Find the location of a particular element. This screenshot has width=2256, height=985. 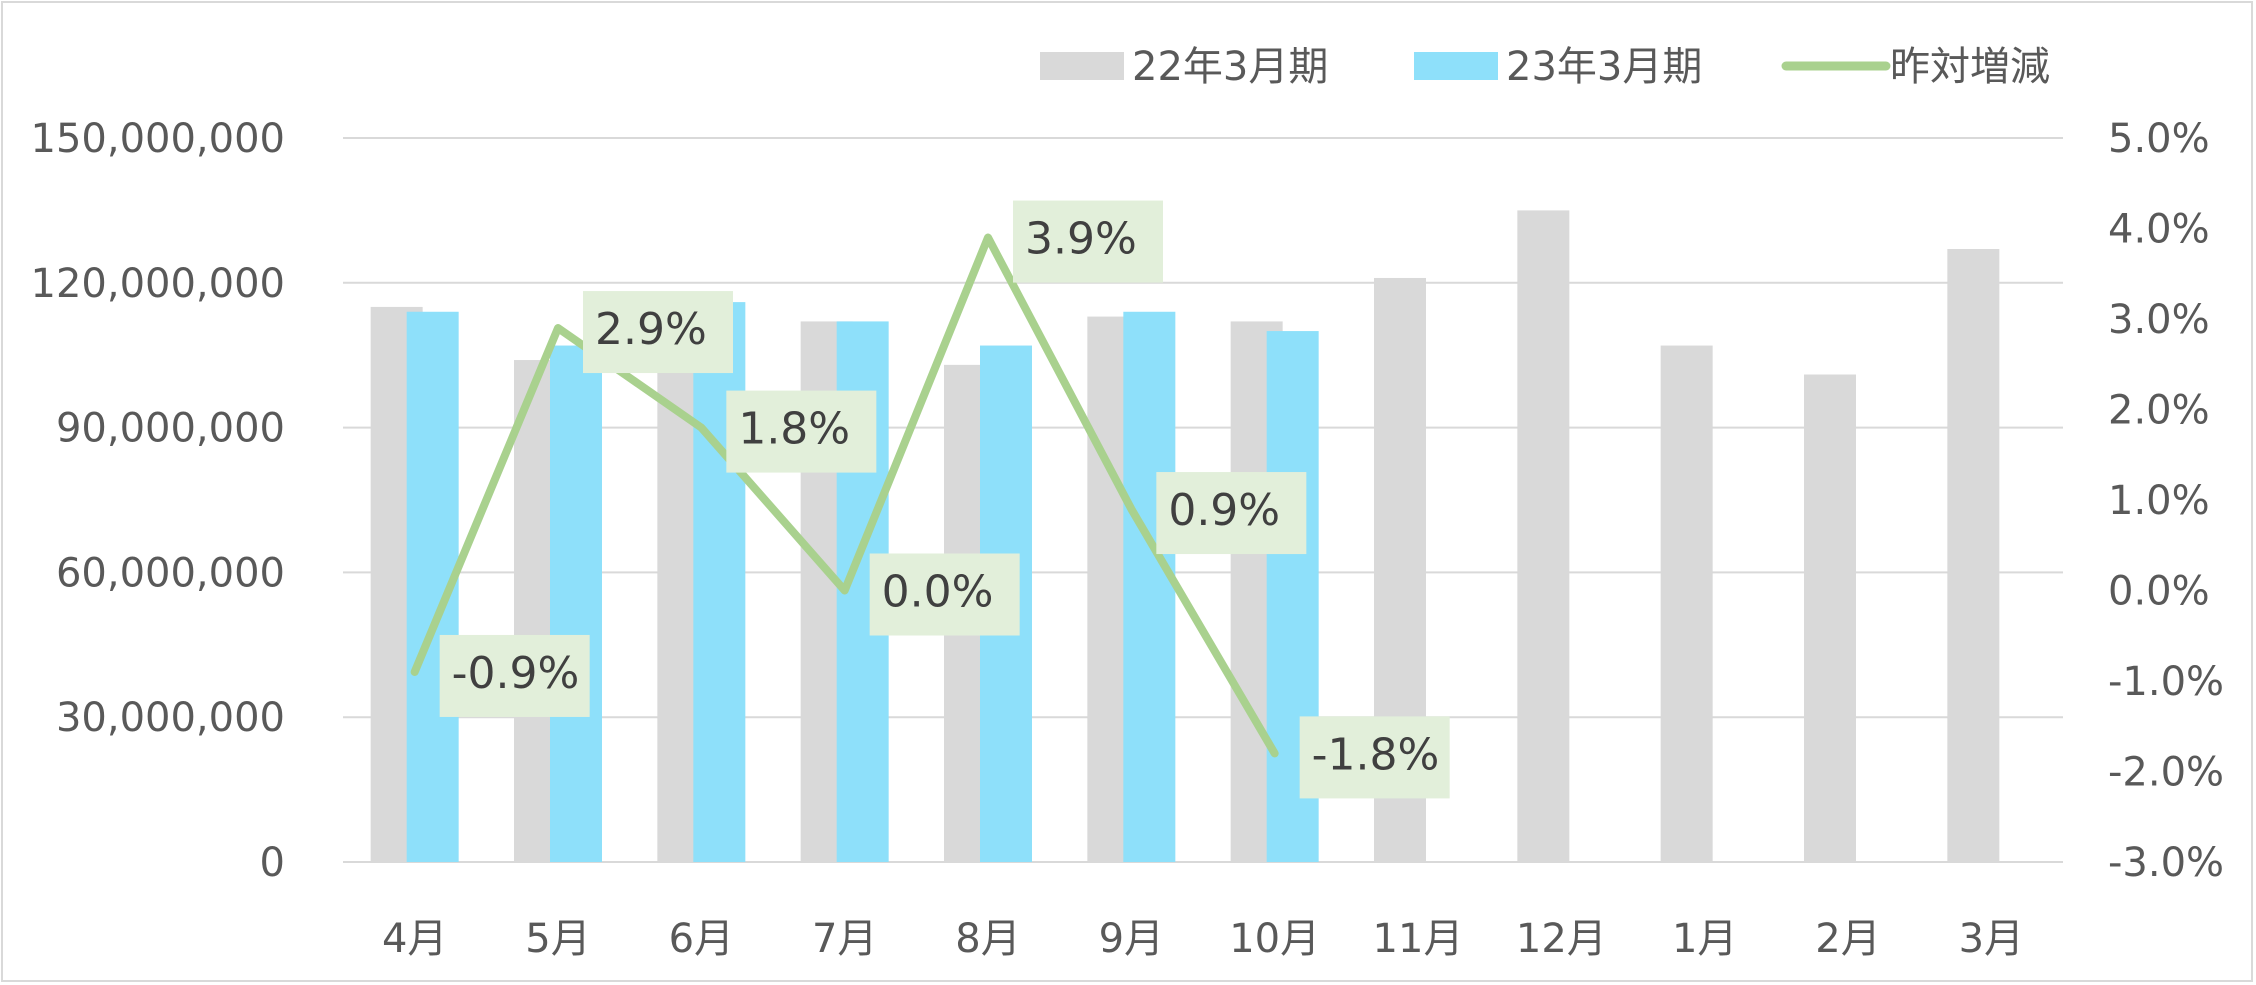

y-left-tick-label: 30,000,000 is located at coordinates (170, 718).